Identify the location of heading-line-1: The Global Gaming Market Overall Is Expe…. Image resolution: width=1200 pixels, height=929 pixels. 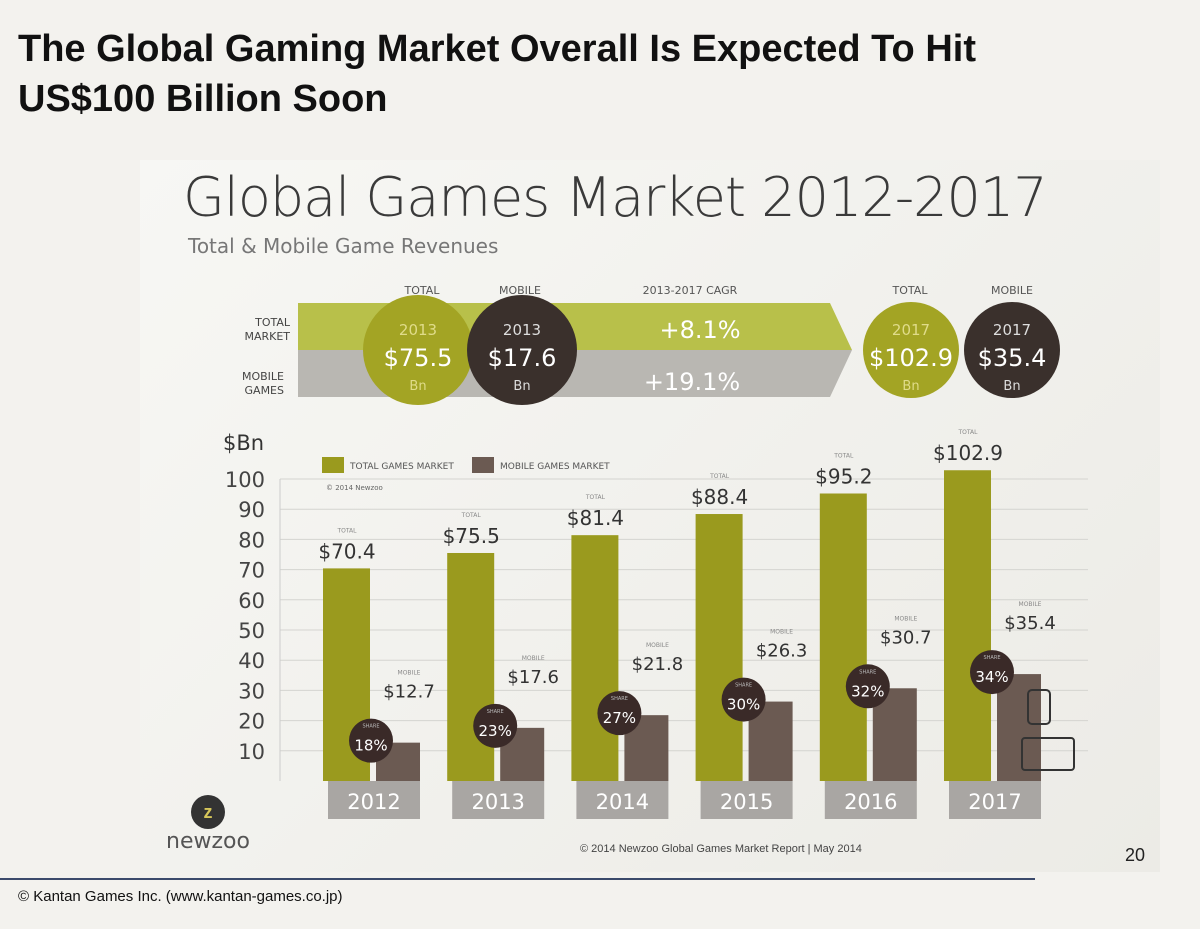
(497, 49).